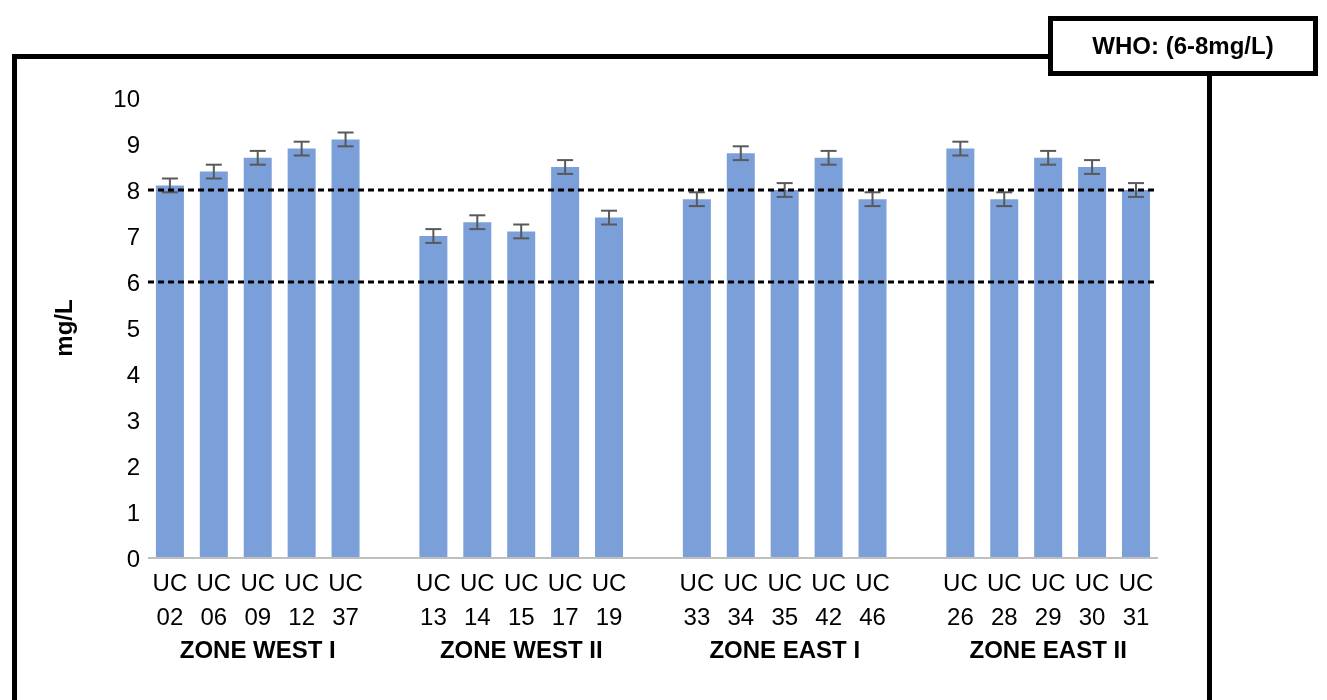  What do you see at coordinates (521, 600) in the screenshot?
I see `x-tick-label: UC 15` at bounding box center [521, 600].